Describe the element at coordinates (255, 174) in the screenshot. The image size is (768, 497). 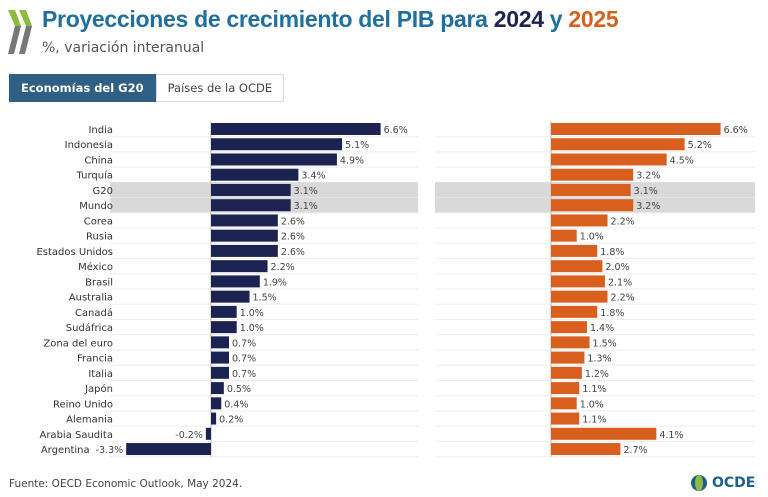
I see `bar-2024-Turquía` at that location.